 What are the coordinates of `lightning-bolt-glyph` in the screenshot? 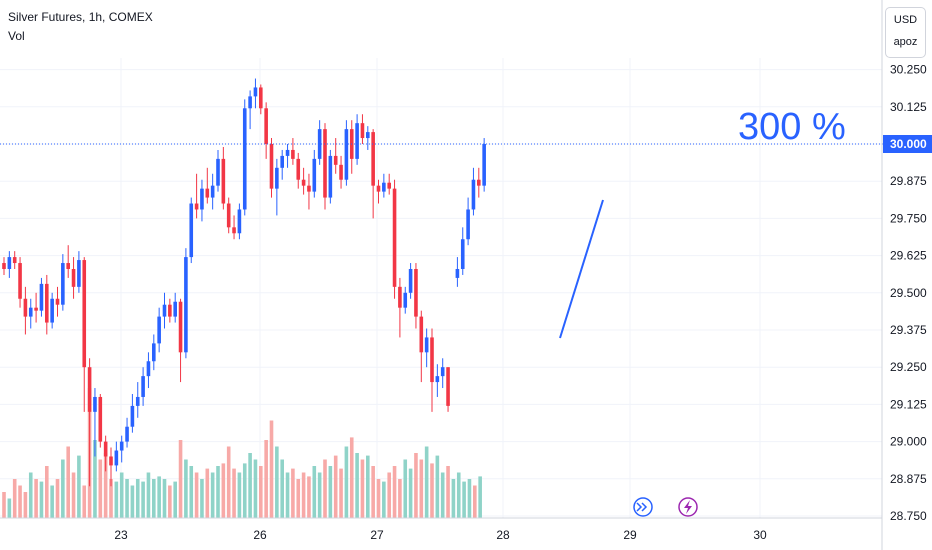 It's located at (688, 507).